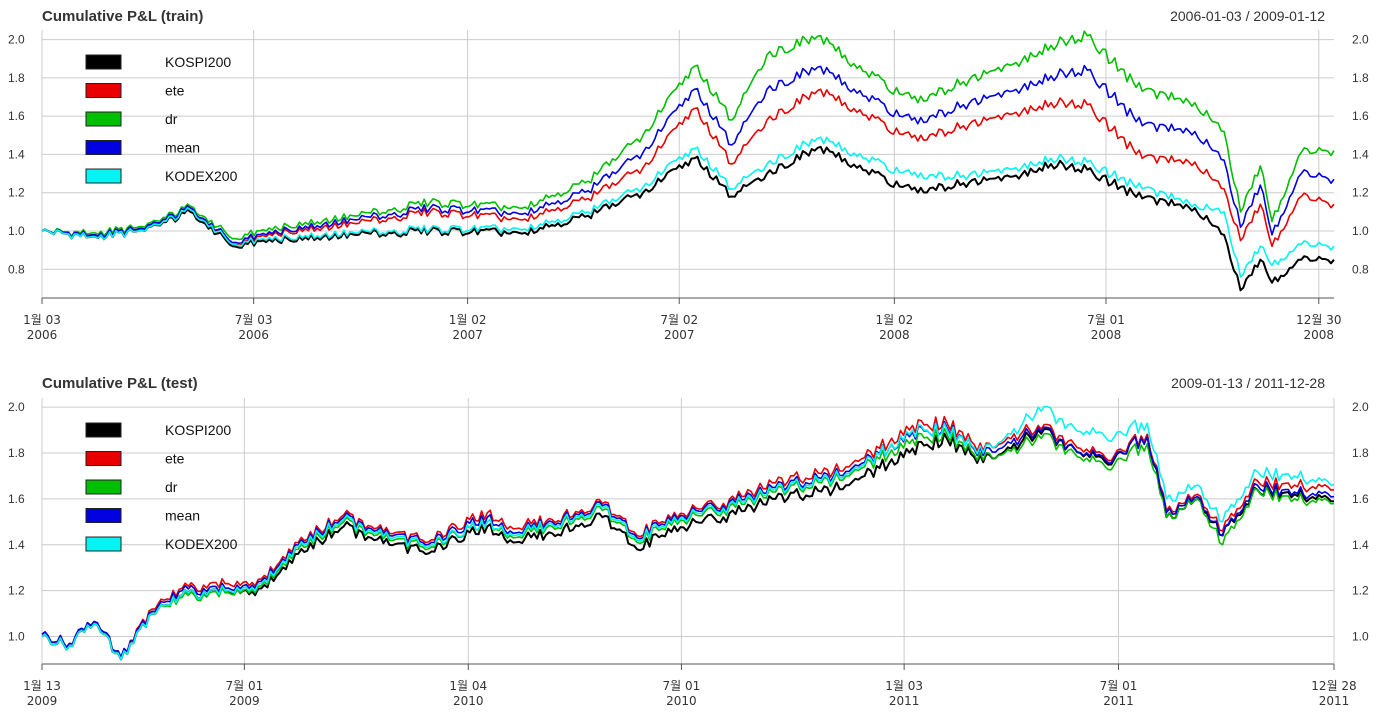 The image size is (1382, 717). I want to click on test-legend: KOSPI200 ete dr mean KODEX200, so click(161, 487).